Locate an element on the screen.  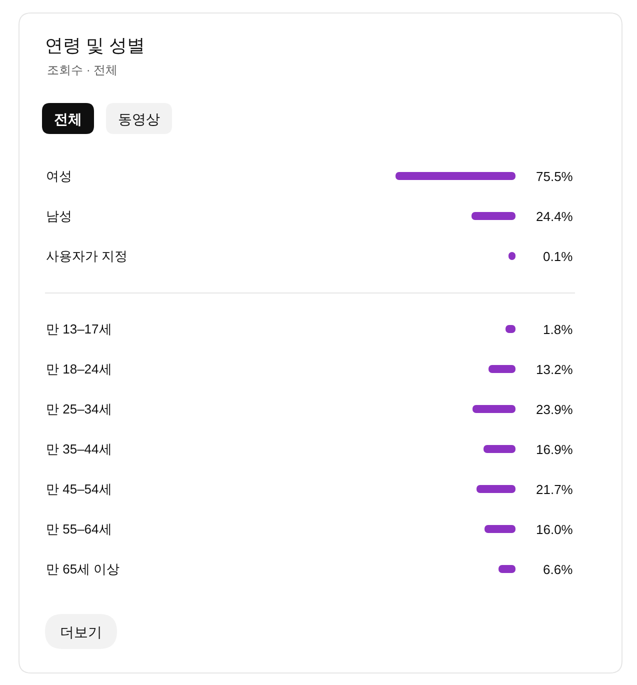
text: 더보기 is located at coordinates (81, 632).